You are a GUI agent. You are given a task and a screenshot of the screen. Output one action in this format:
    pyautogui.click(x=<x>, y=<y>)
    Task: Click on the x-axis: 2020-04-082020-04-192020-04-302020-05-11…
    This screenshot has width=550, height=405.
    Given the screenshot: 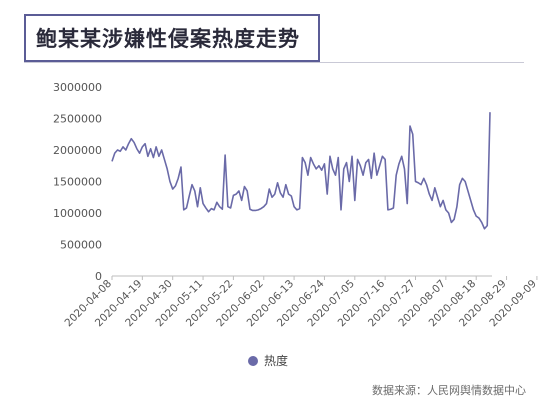 What is the action you would take?
    pyautogui.click(x=300, y=302)
    